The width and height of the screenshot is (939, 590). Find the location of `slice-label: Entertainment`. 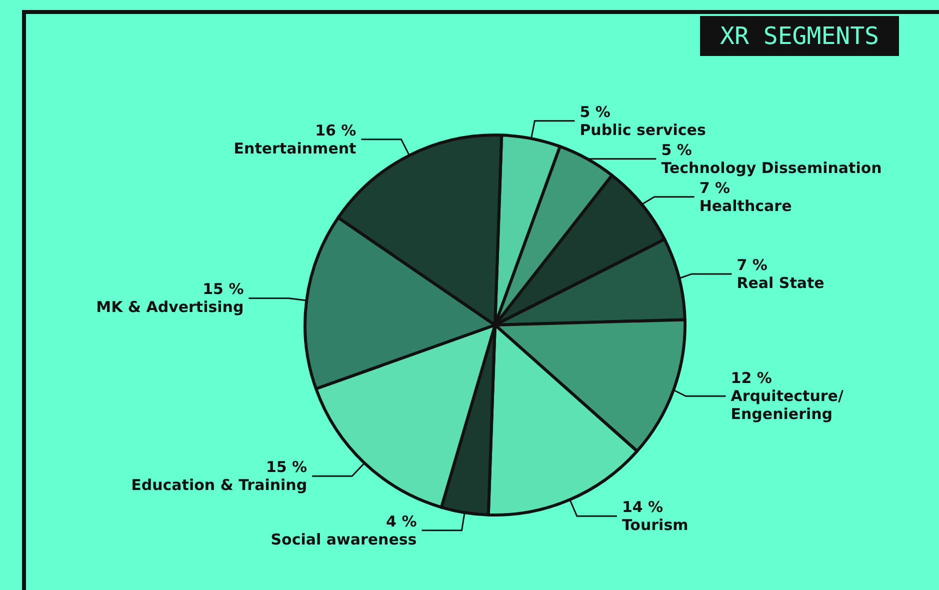

slice-label: Entertainment is located at coordinates (295, 148).